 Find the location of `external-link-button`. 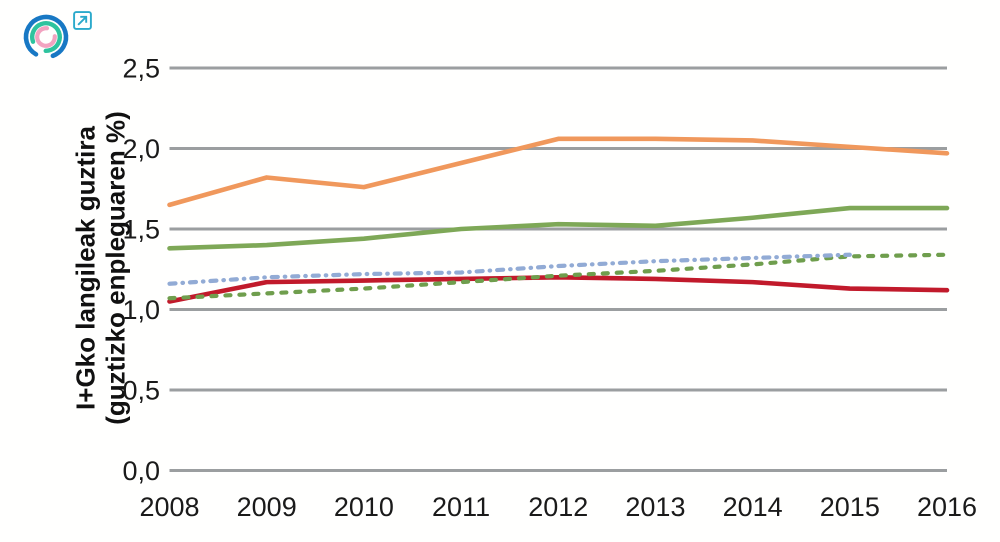

external-link-button is located at coordinates (82, 20).